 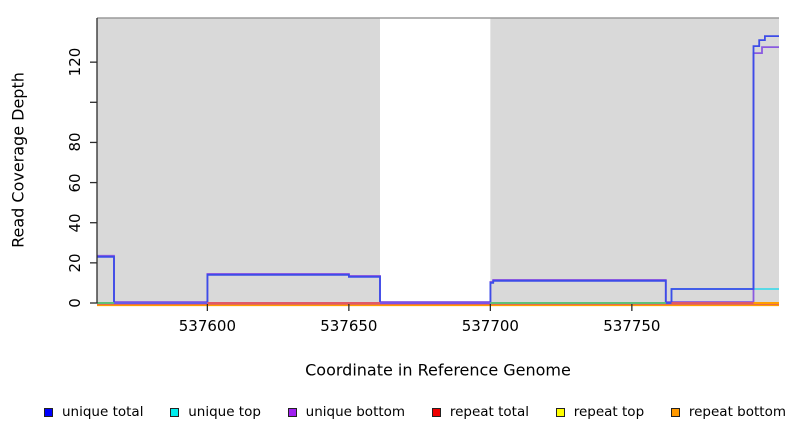 What do you see at coordinates (632, 326) in the screenshot?
I see `x-tick-label-537750: 537750` at bounding box center [632, 326].